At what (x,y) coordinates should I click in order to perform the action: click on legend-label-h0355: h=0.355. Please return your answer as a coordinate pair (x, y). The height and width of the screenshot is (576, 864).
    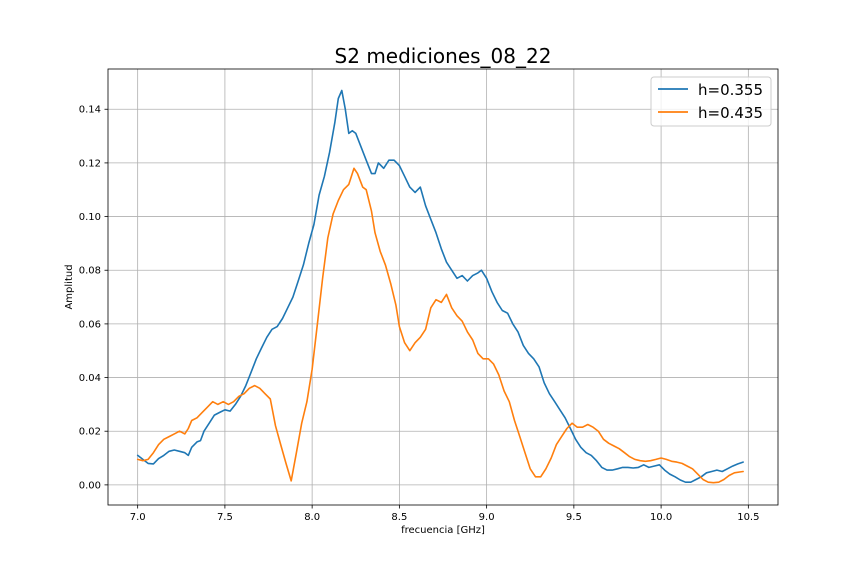
    Looking at the image, I should click on (730, 90).